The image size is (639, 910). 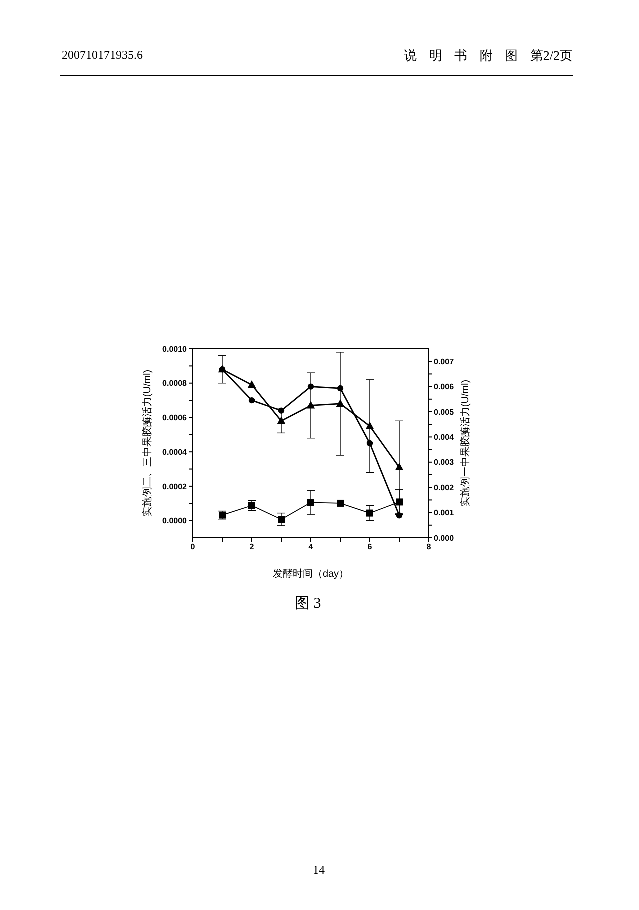 I want to click on text: 说 明 书 附 图 第2/2页, so click(x=488, y=56).